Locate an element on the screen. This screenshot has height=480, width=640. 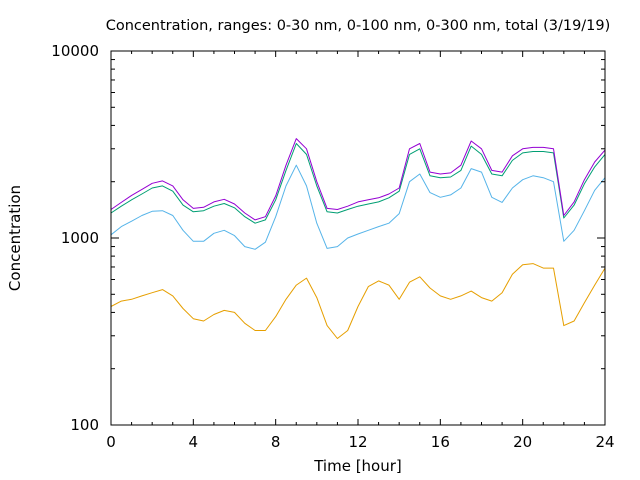
x-tick-label: 24 is located at coordinates (604, 442).